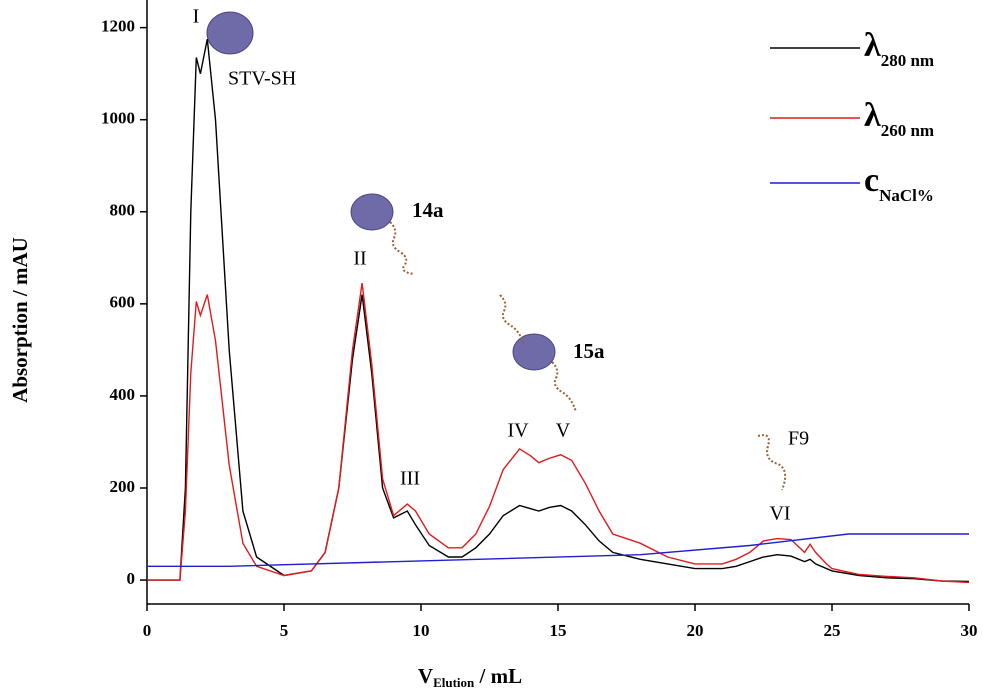 The width and height of the screenshot is (983, 695). Describe the element at coordinates (832, 630) in the screenshot. I see `x-tick-label: 25` at that location.